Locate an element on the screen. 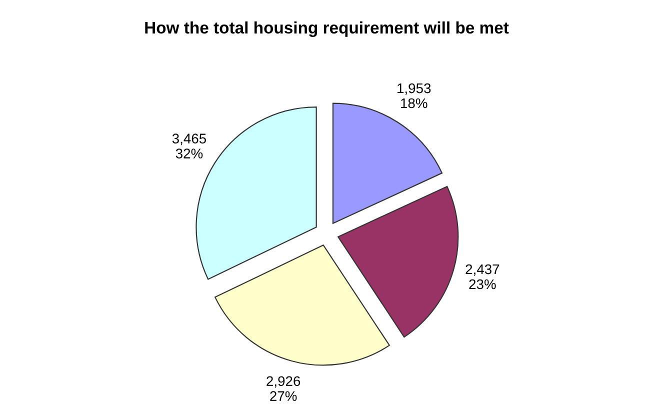 The height and width of the screenshot is (417, 653). data-label: 3,465 32% is located at coordinates (189, 146).